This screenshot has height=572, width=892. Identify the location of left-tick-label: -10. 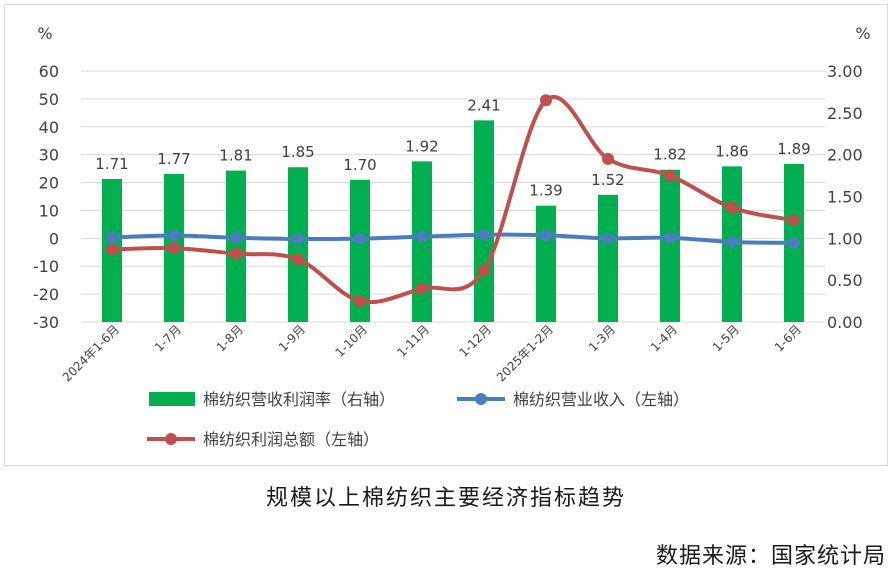
(46, 266).